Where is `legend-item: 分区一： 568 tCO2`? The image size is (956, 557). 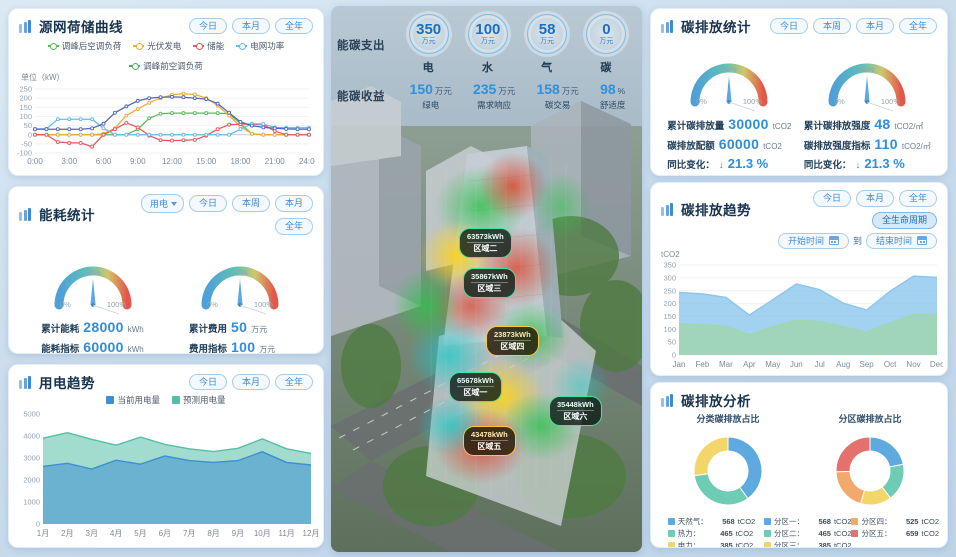
legend-item: 分区一： 568 tCO2 is located at coordinates (807, 521).